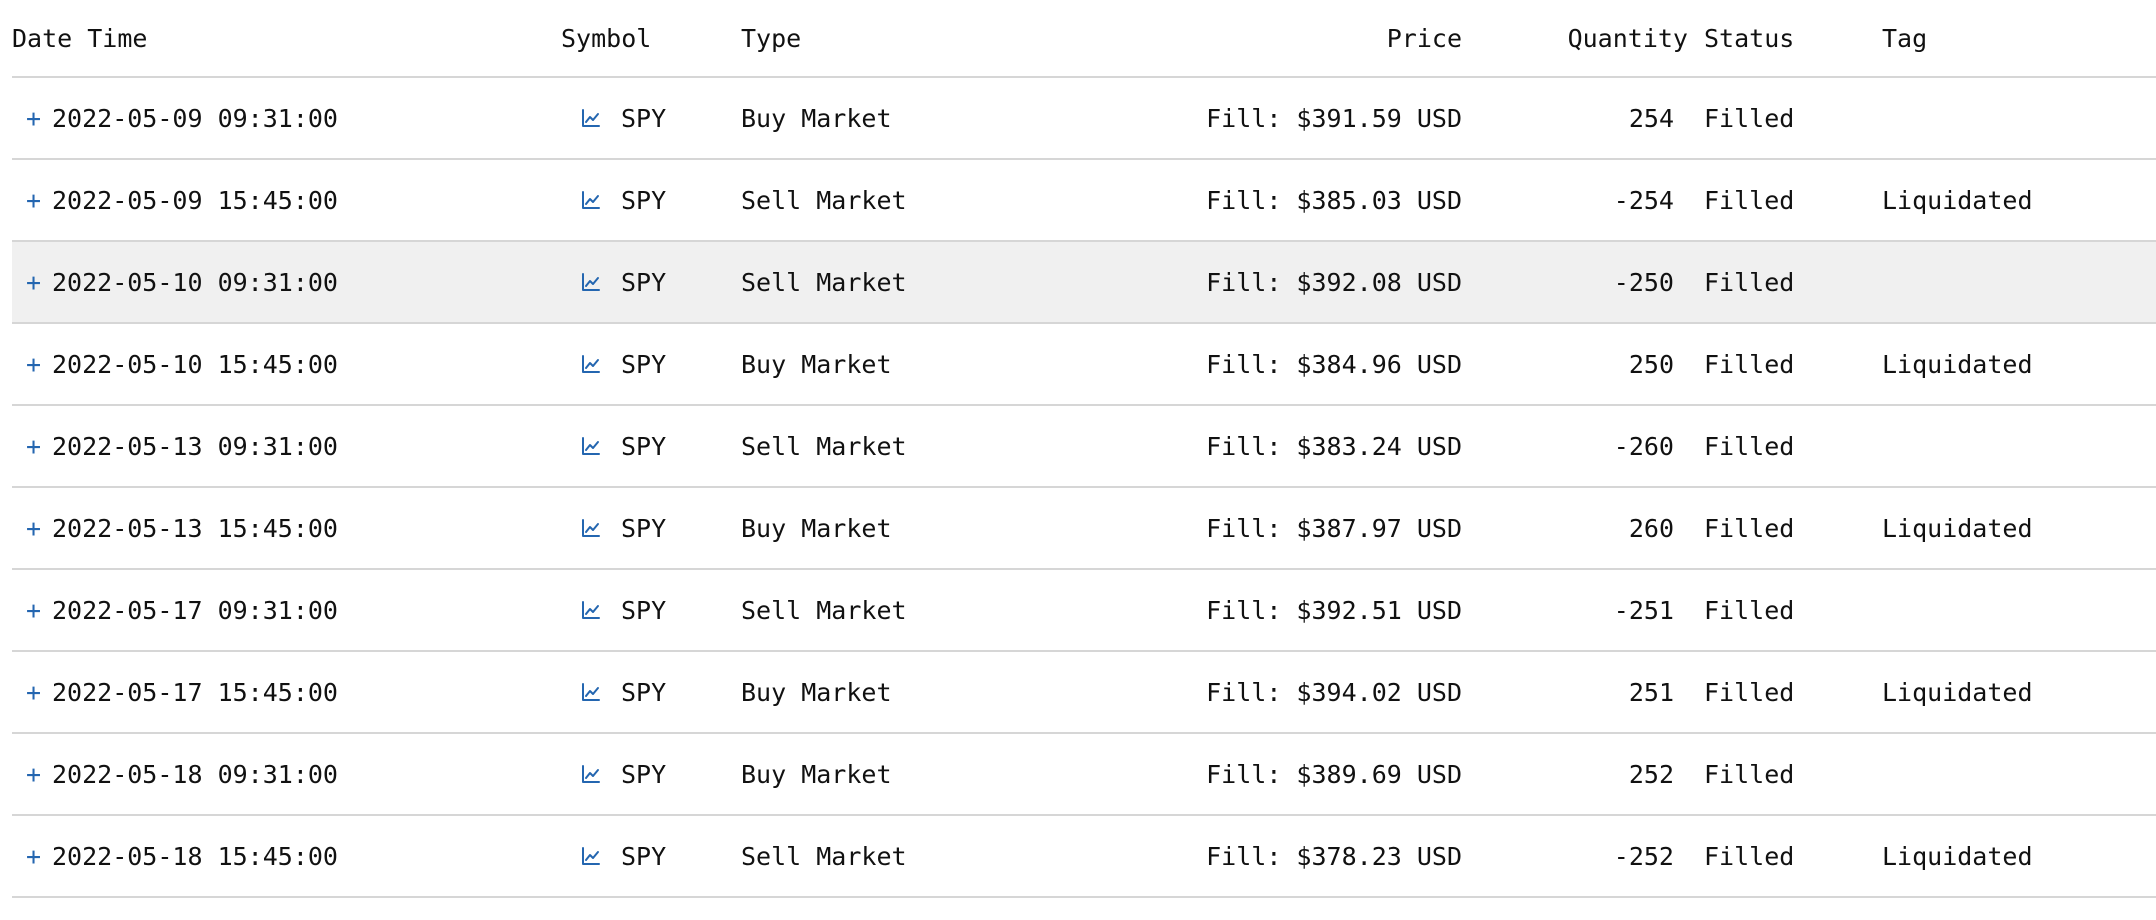  Describe the element at coordinates (195, 856) in the screenshot. I see `datetime-value: 2022-05-18 15:45:00` at that location.